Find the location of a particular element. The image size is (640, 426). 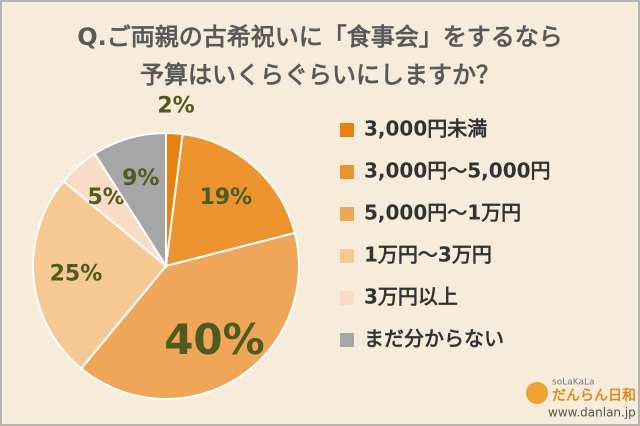

legend-label: 3,000円未満 is located at coordinates (425, 129).